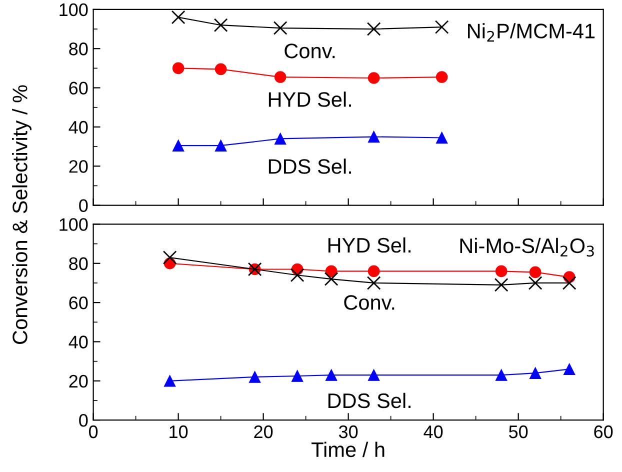 This screenshot has height=472, width=622. I want to click on annotation: Ni$_{2}$P/MCM-41, so click(531, 32).